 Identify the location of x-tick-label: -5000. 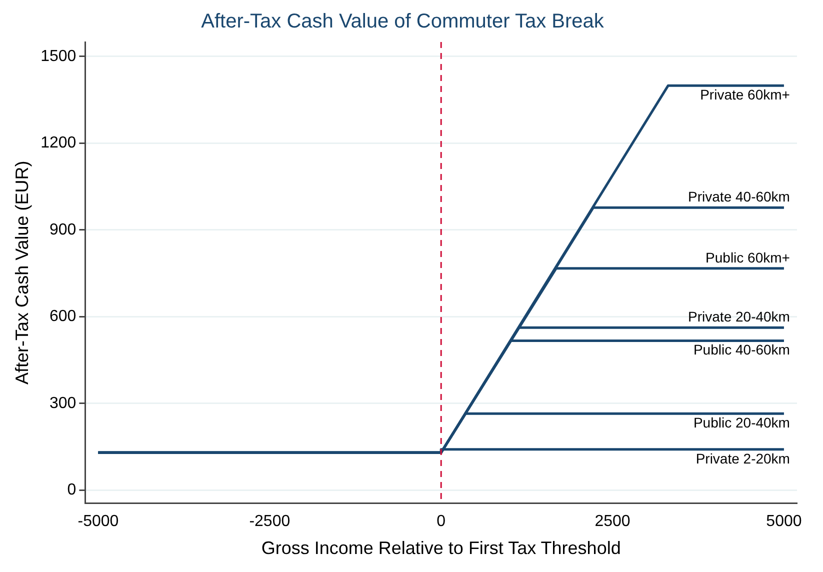
(98, 521).